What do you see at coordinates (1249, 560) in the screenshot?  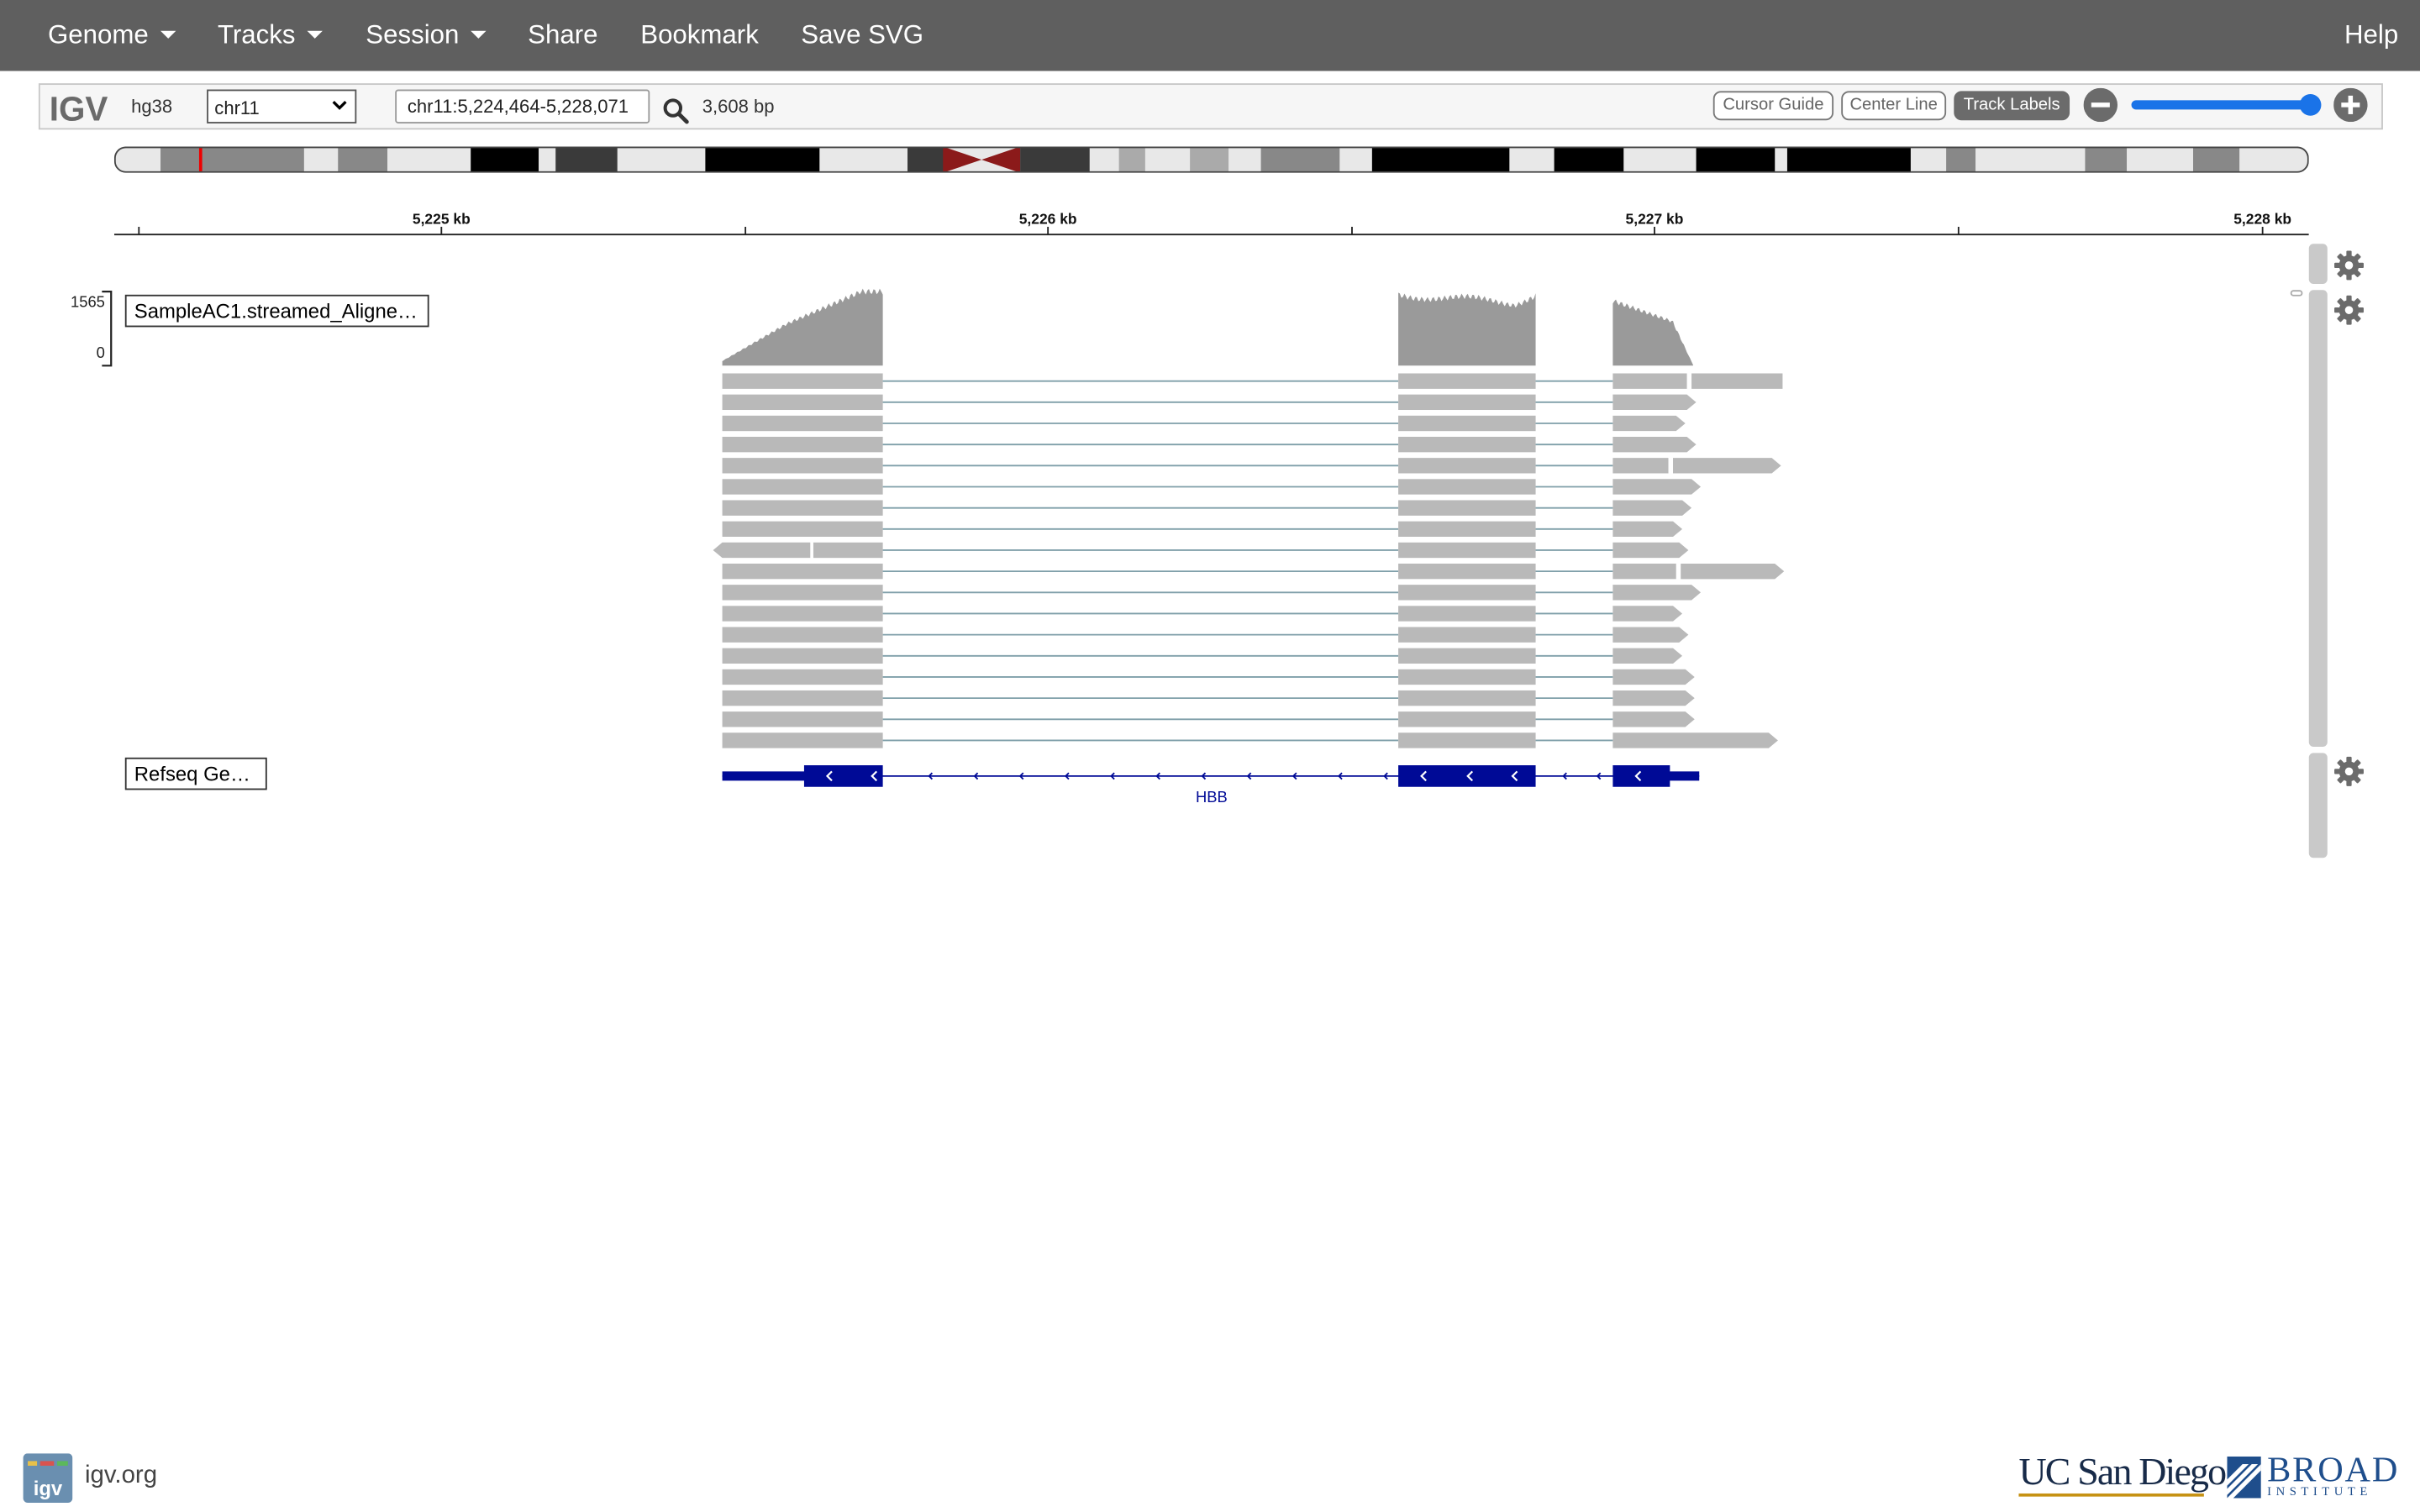 I see `read-alignments` at bounding box center [1249, 560].